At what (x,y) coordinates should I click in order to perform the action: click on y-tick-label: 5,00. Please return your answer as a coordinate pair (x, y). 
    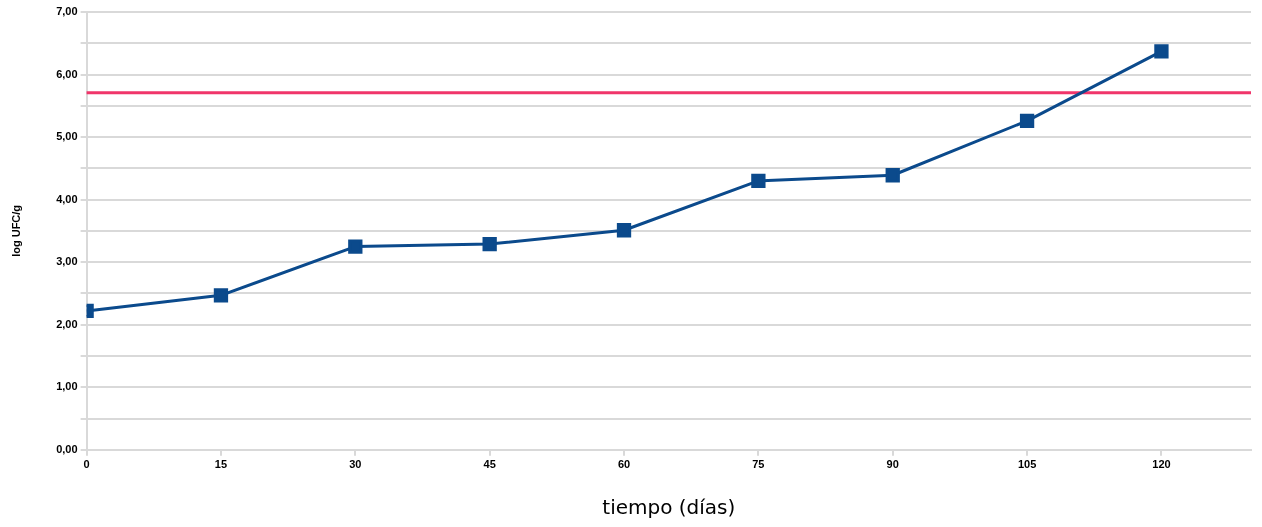
    Looking at the image, I should click on (67, 136).